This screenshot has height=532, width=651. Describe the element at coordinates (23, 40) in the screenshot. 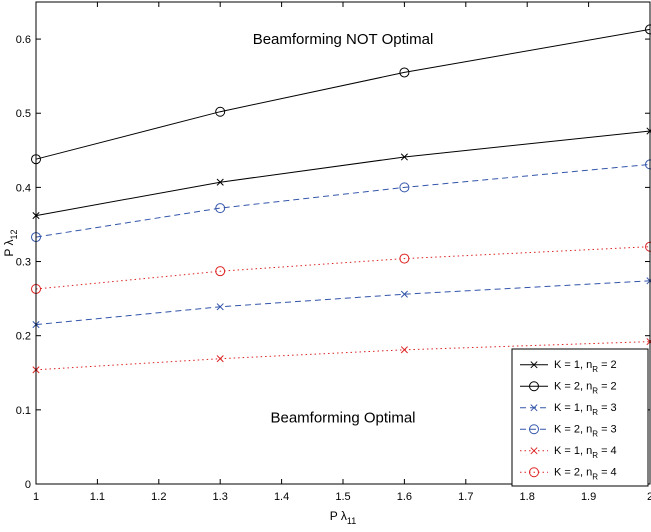

I see `y-tick-label: 0.6` at that location.